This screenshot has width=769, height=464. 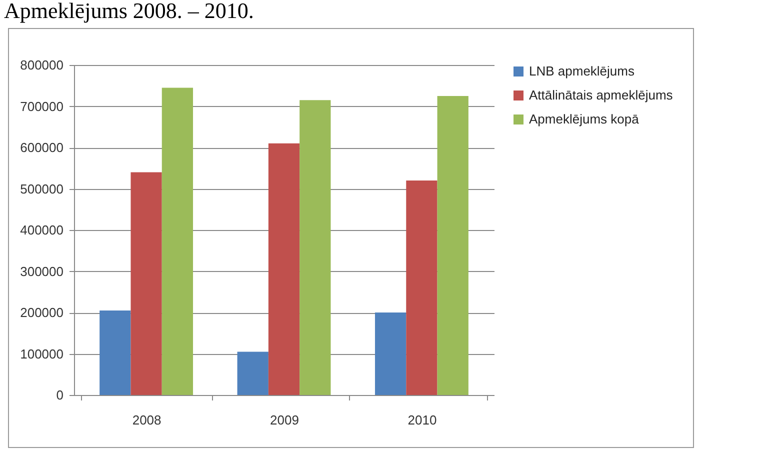 I want to click on y-tick-label: 400000, so click(x=42, y=230).